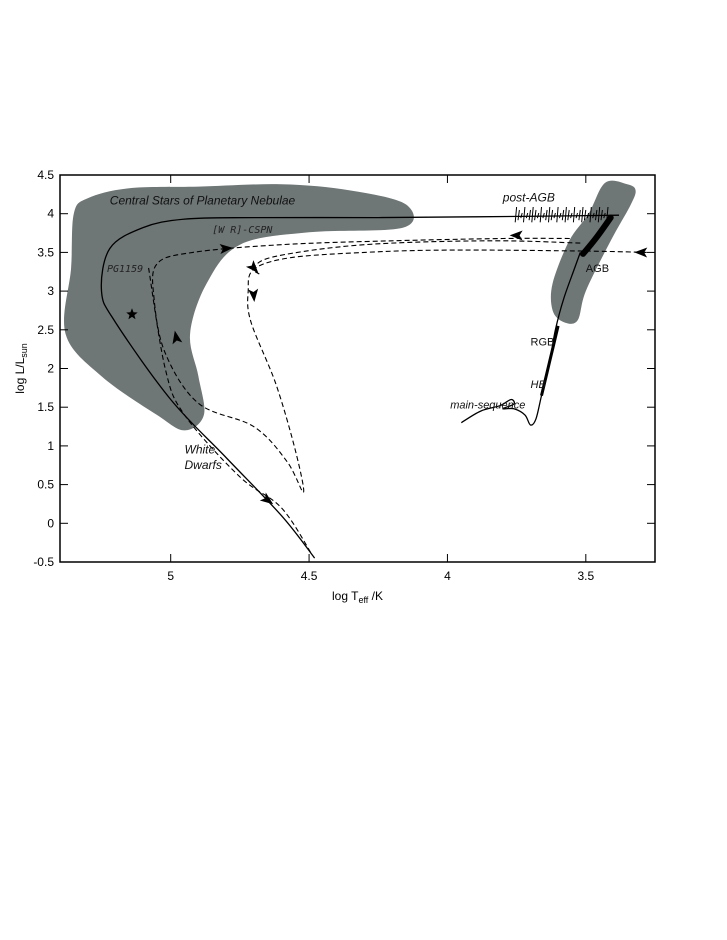  I want to click on y-tick-label: 3.5, so click(45, 252).